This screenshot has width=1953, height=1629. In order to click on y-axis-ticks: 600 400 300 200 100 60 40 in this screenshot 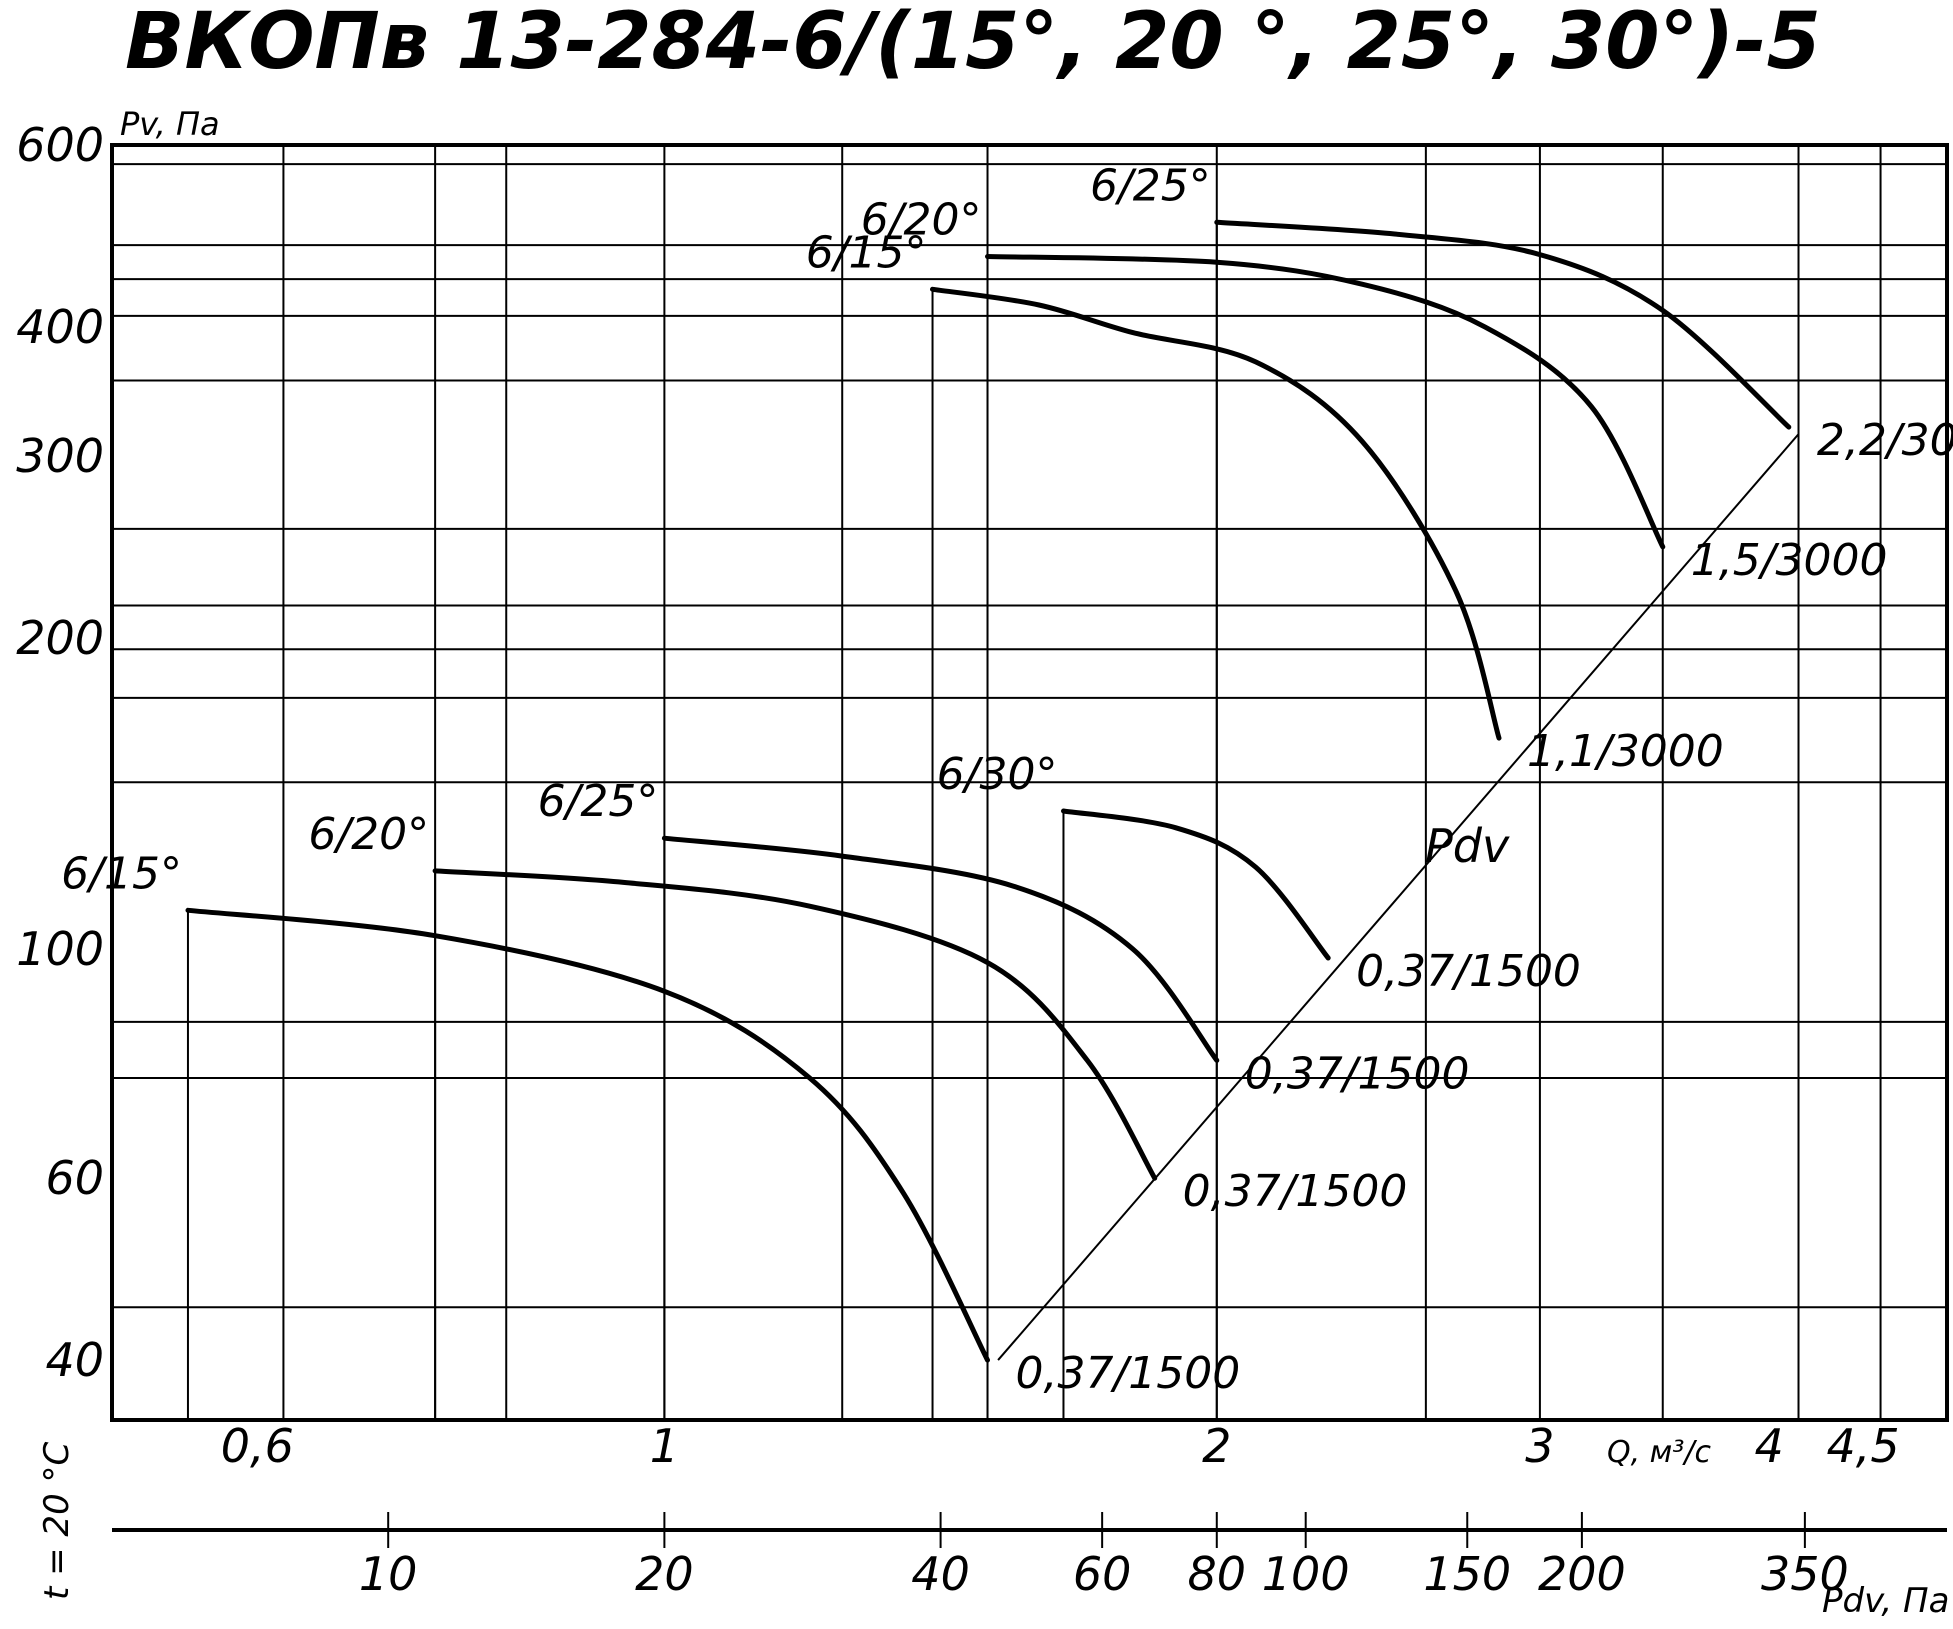, I will do `click(60, 752)`.